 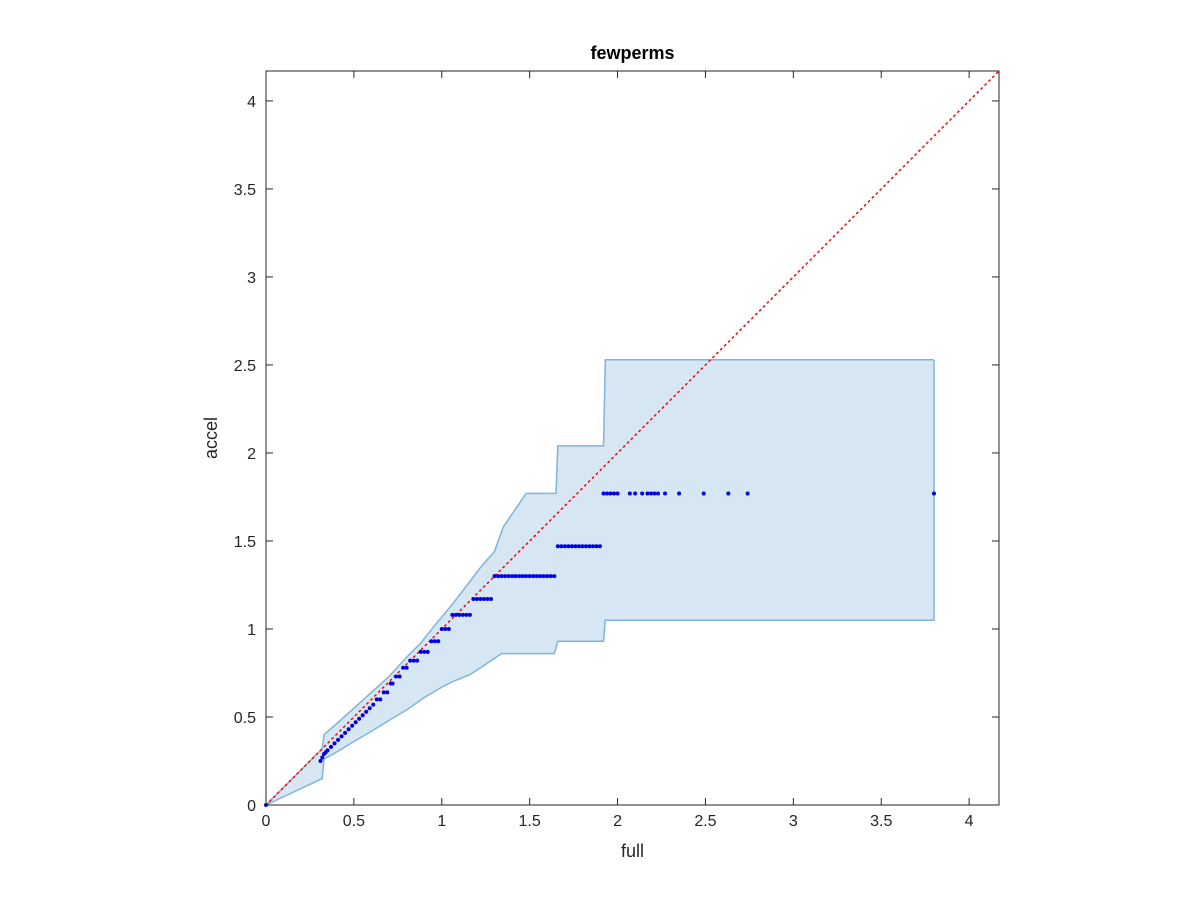 I want to click on y-tick-label: 2.5, so click(x=245, y=366).